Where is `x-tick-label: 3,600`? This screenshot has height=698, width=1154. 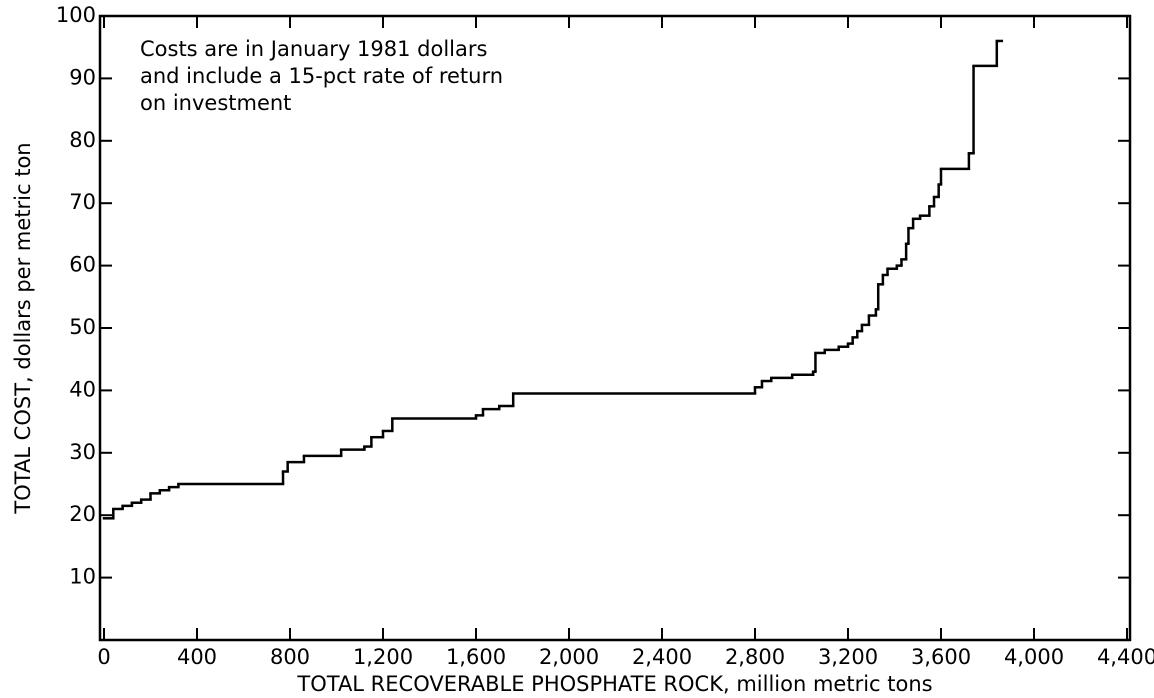 x-tick-label: 3,600 is located at coordinates (941, 657).